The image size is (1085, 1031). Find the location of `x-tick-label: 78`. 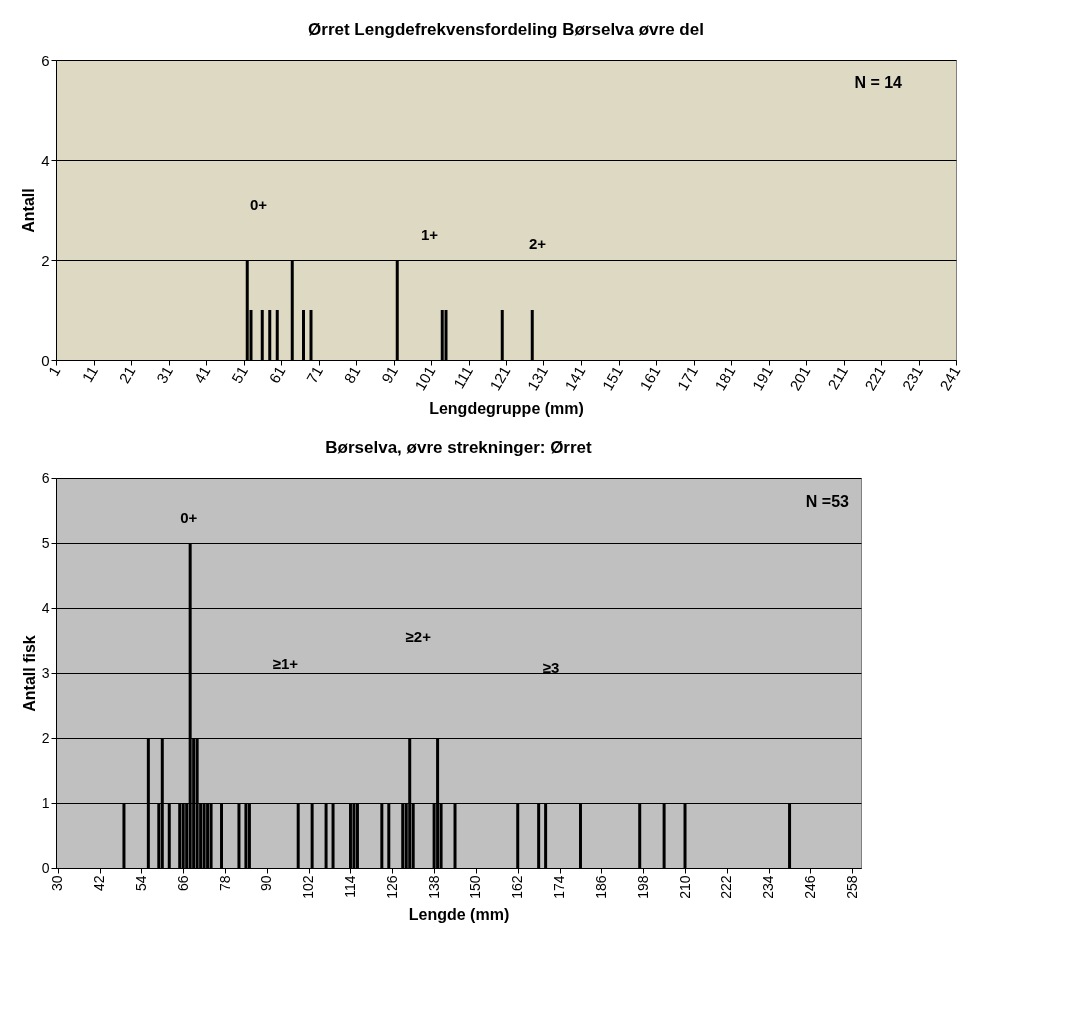

x-tick-label: 78 is located at coordinates (224, 883).